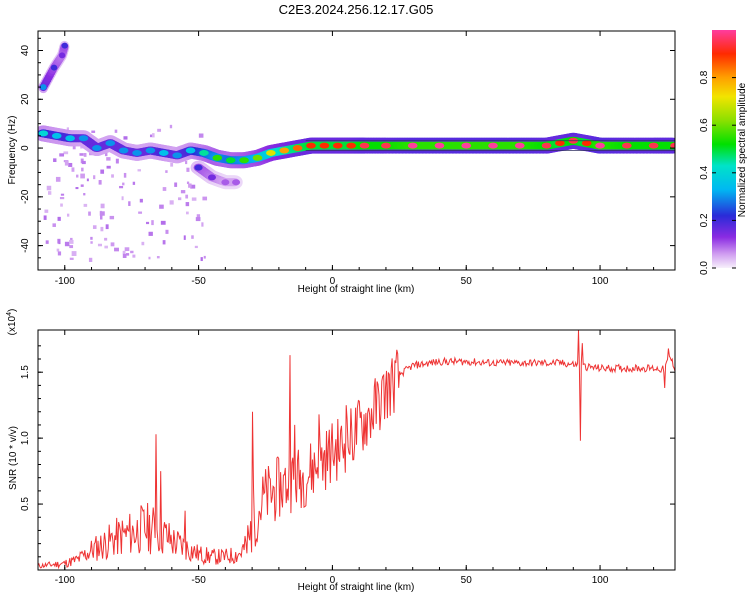 Image resolution: width=750 pixels, height=600 pixels. Describe the element at coordinates (333, 281) in the screenshot. I see `spectrogram-x-tick-label: 0` at that location.